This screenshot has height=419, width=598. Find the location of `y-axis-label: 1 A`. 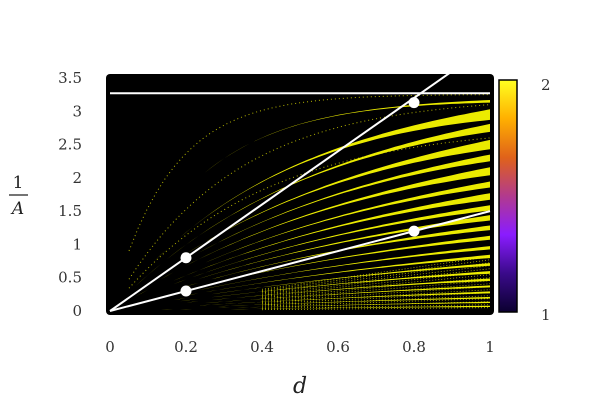

y-axis-label: 1 A is located at coordinates (18, 196).